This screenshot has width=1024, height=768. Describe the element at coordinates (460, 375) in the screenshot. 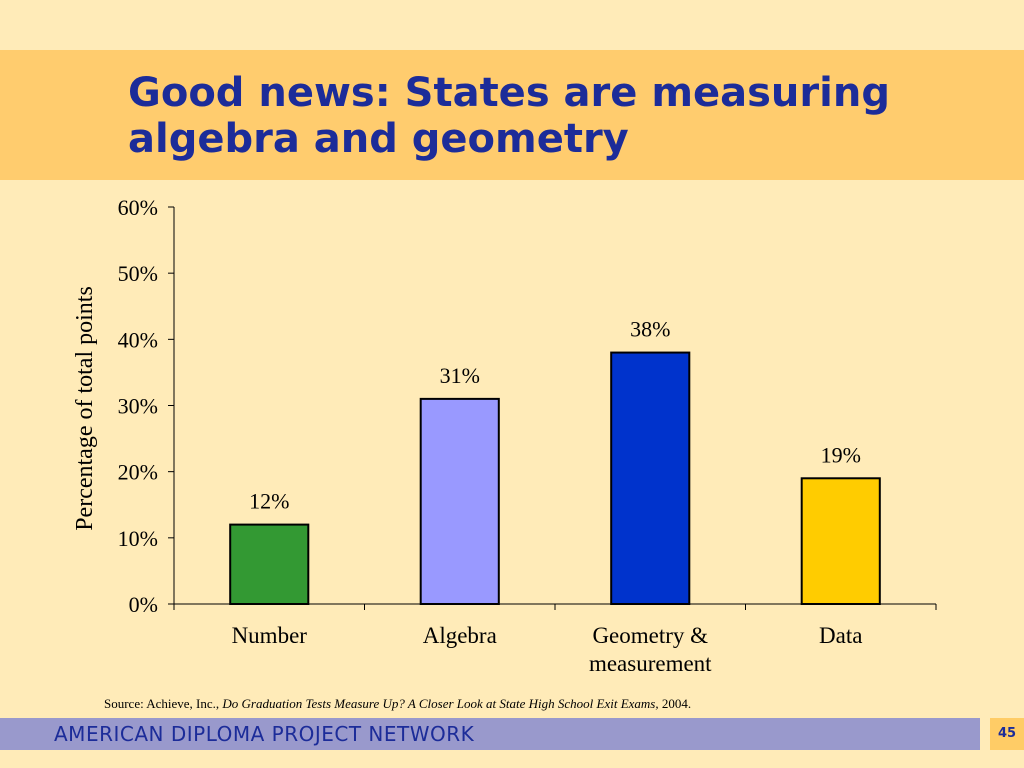

I see `data-label: 31%` at that location.